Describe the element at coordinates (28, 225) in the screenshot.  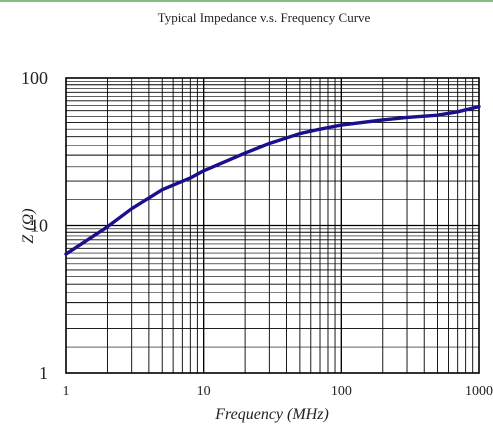
I see `y-axis-label: Z (Ω)` at that location.